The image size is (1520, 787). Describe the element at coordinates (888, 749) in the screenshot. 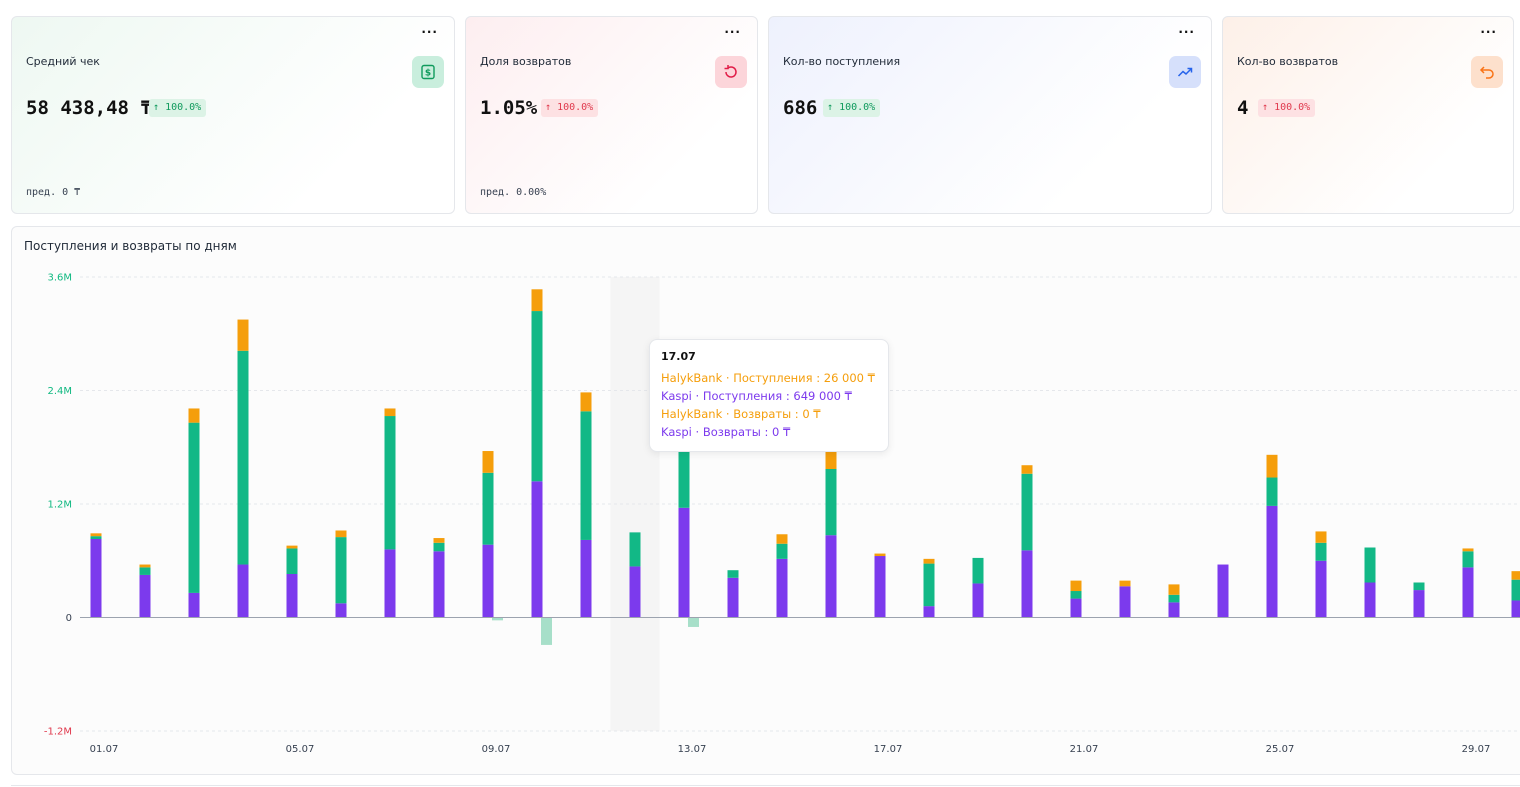

I see `x-tick-label: 17.07` at that location.